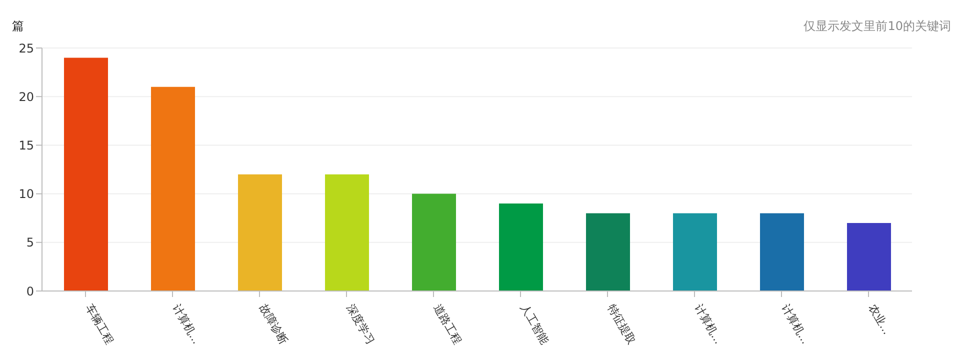 This screenshot has width=959, height=348. Describe the element at coordinates (30, 291) in the screenshot. I see `y-tick-label: 0` at that location.